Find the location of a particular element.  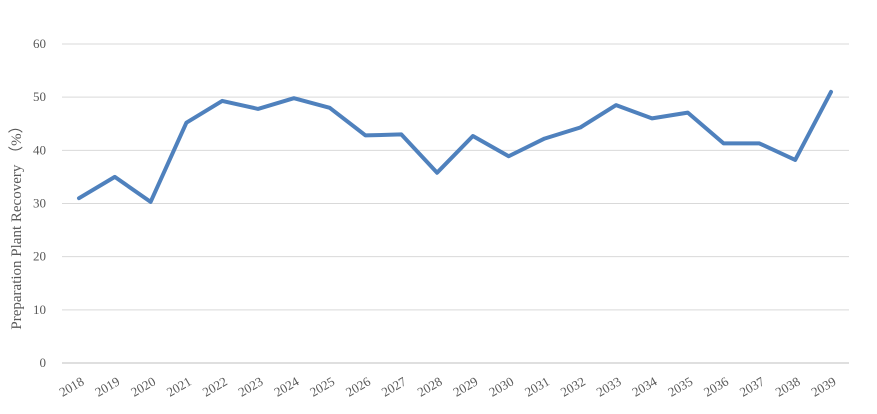

y-axis-title: Preparation Plant Recovery （%） is located at coordinates (16, 223).